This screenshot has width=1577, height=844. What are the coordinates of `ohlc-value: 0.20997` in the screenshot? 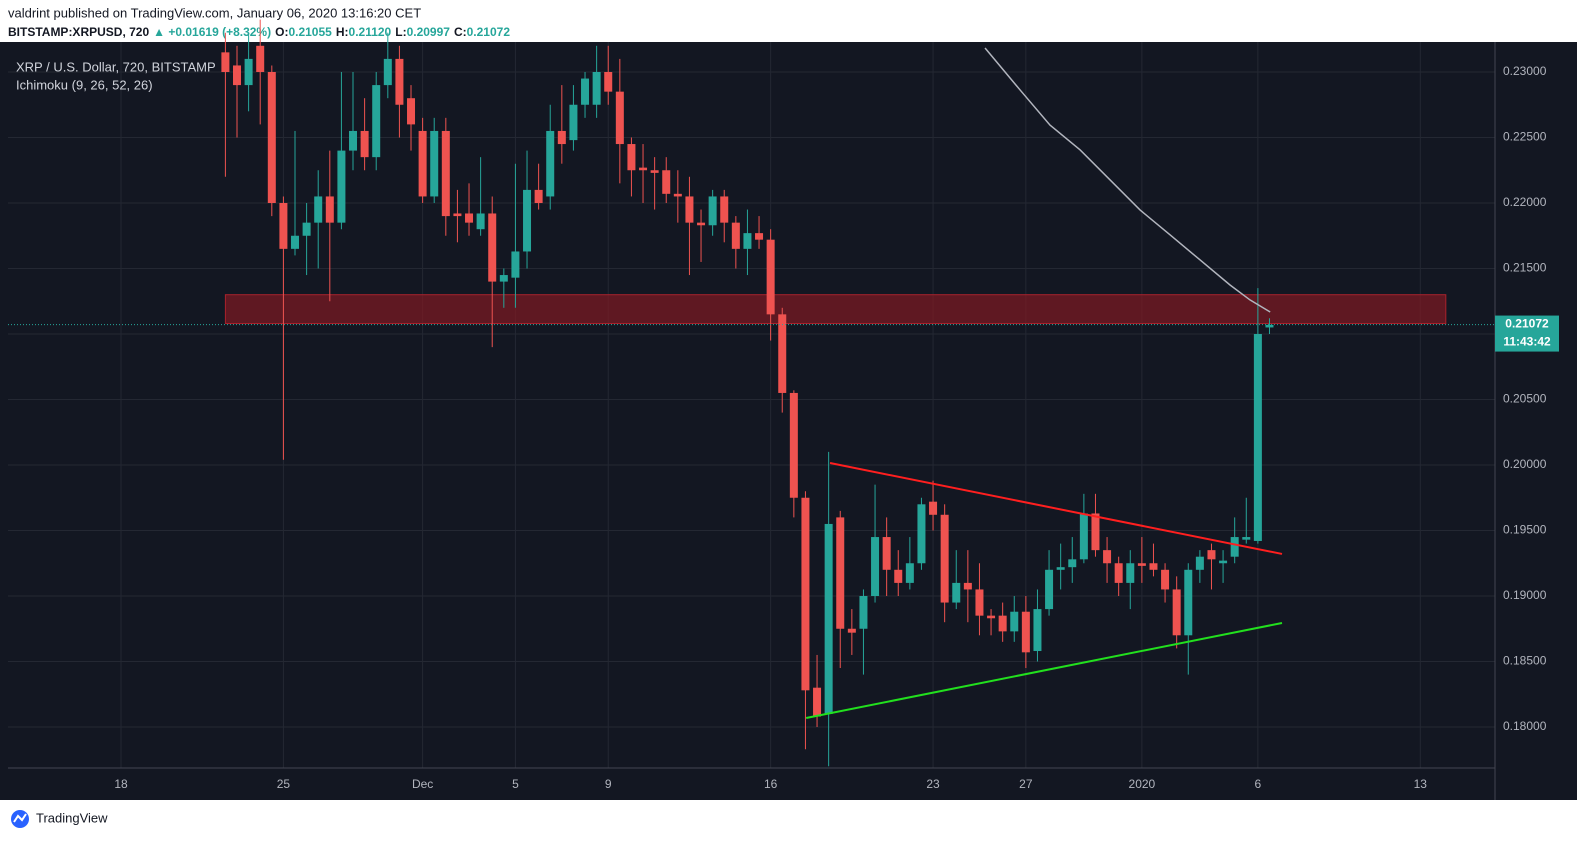 It's located at (429, 32).